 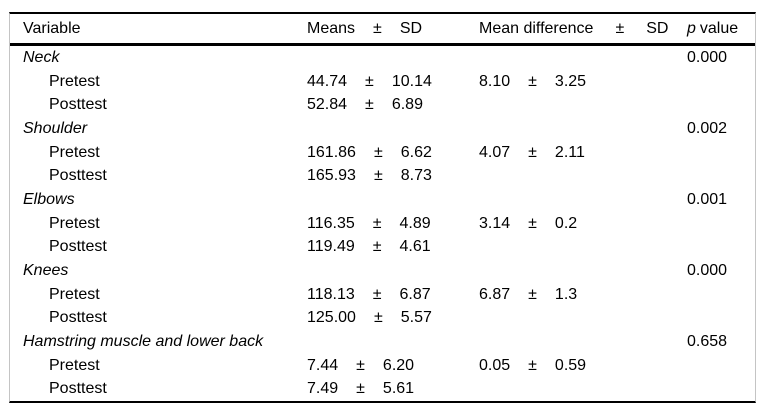 I want to click on variable-group-row: Elbows 0.001, so click(x=382, y=200).